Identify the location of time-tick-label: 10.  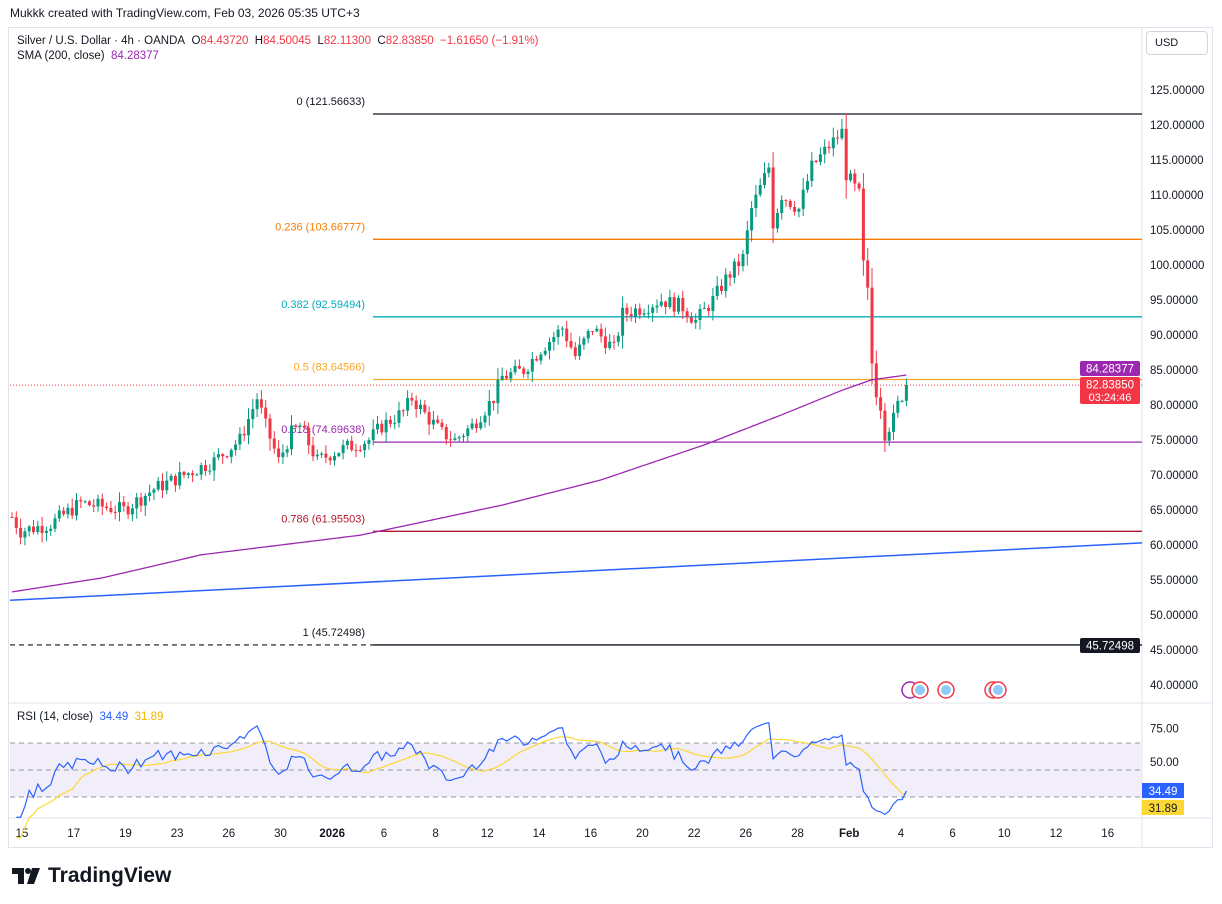
(1004, 834).